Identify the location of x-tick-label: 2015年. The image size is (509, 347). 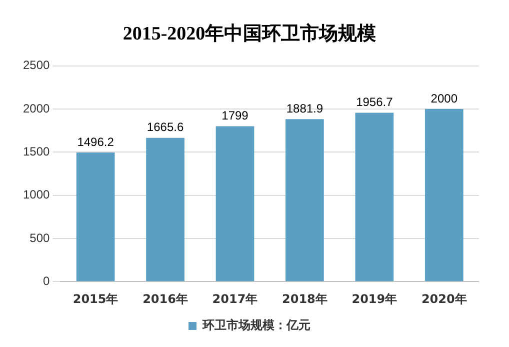
(95, 299).